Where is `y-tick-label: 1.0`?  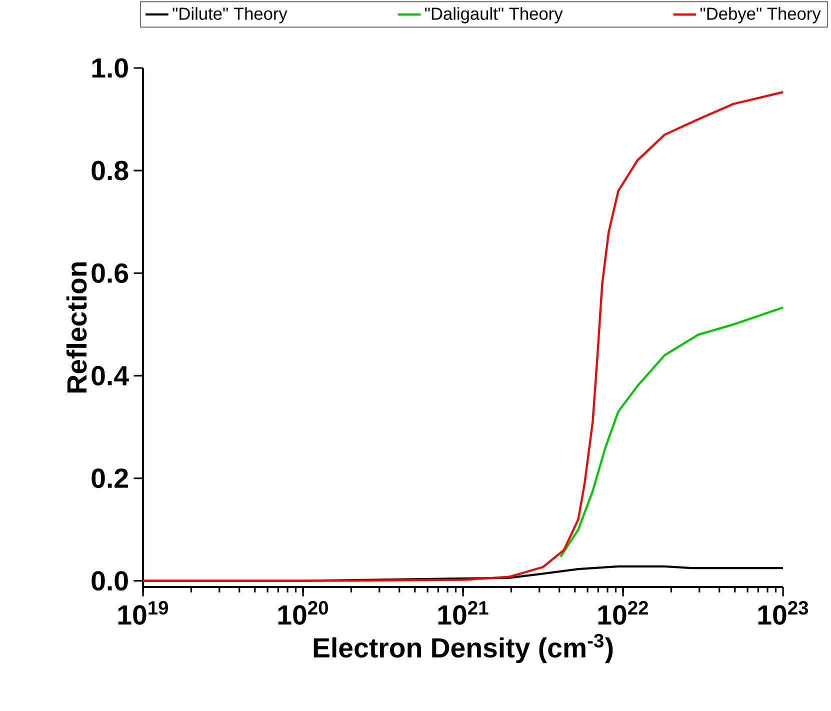 y-tick-label: 1.0 is located at coordinates (110, 68).